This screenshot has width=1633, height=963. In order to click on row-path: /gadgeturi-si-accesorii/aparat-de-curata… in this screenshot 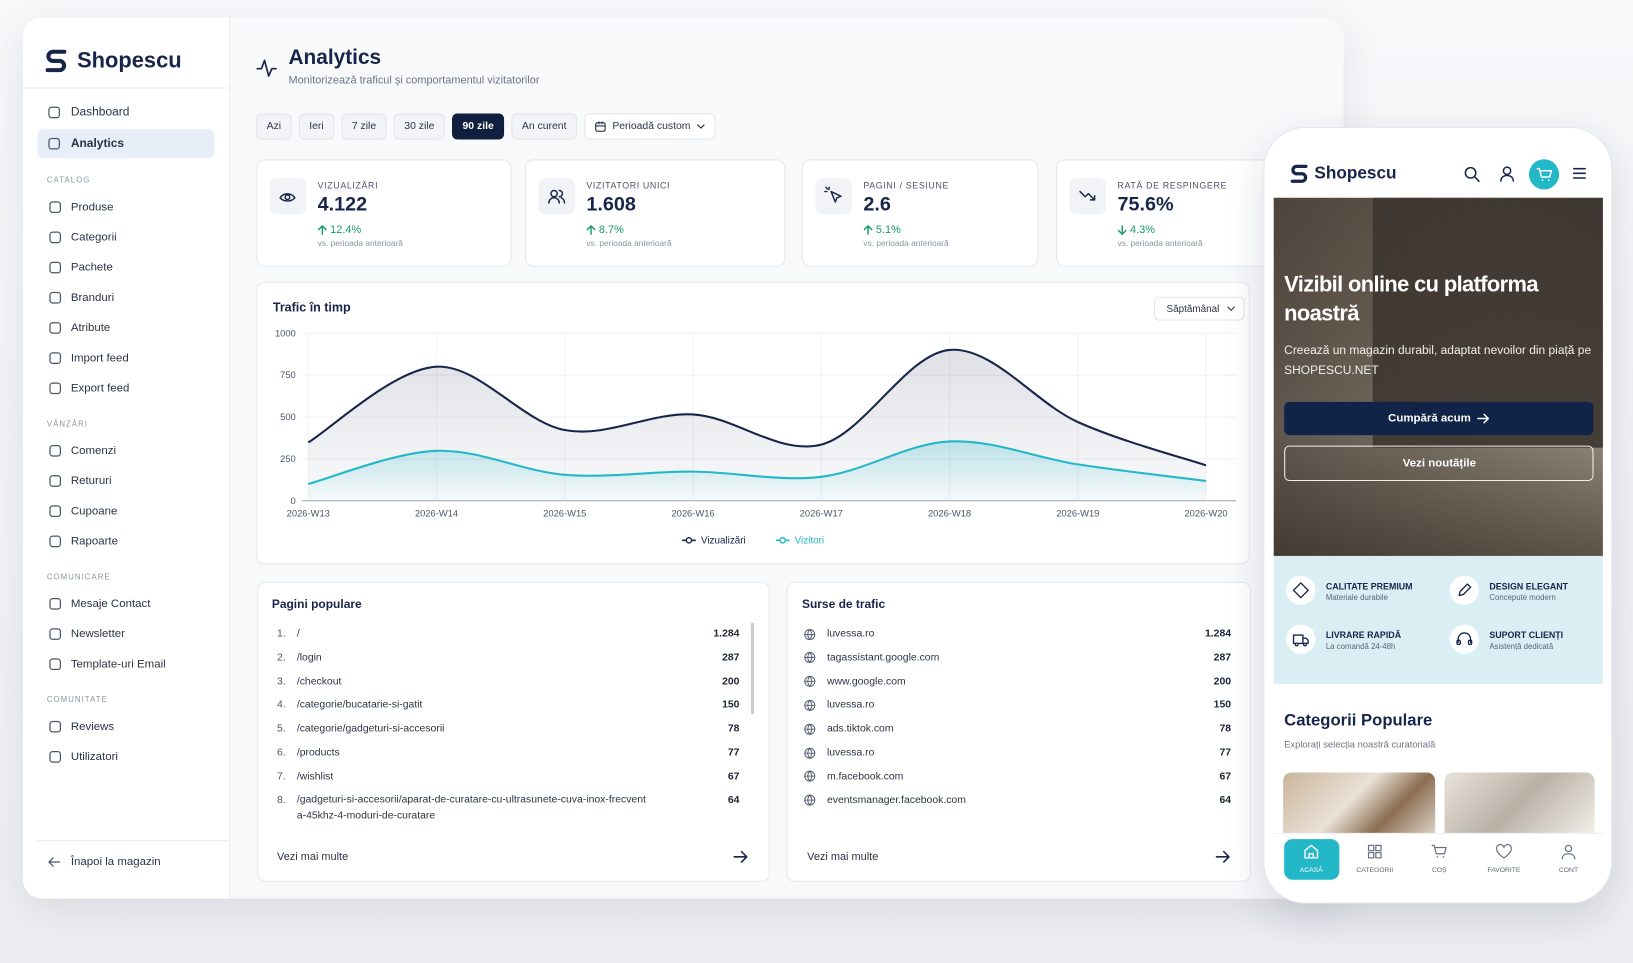, I will do `click(471, 807)`.